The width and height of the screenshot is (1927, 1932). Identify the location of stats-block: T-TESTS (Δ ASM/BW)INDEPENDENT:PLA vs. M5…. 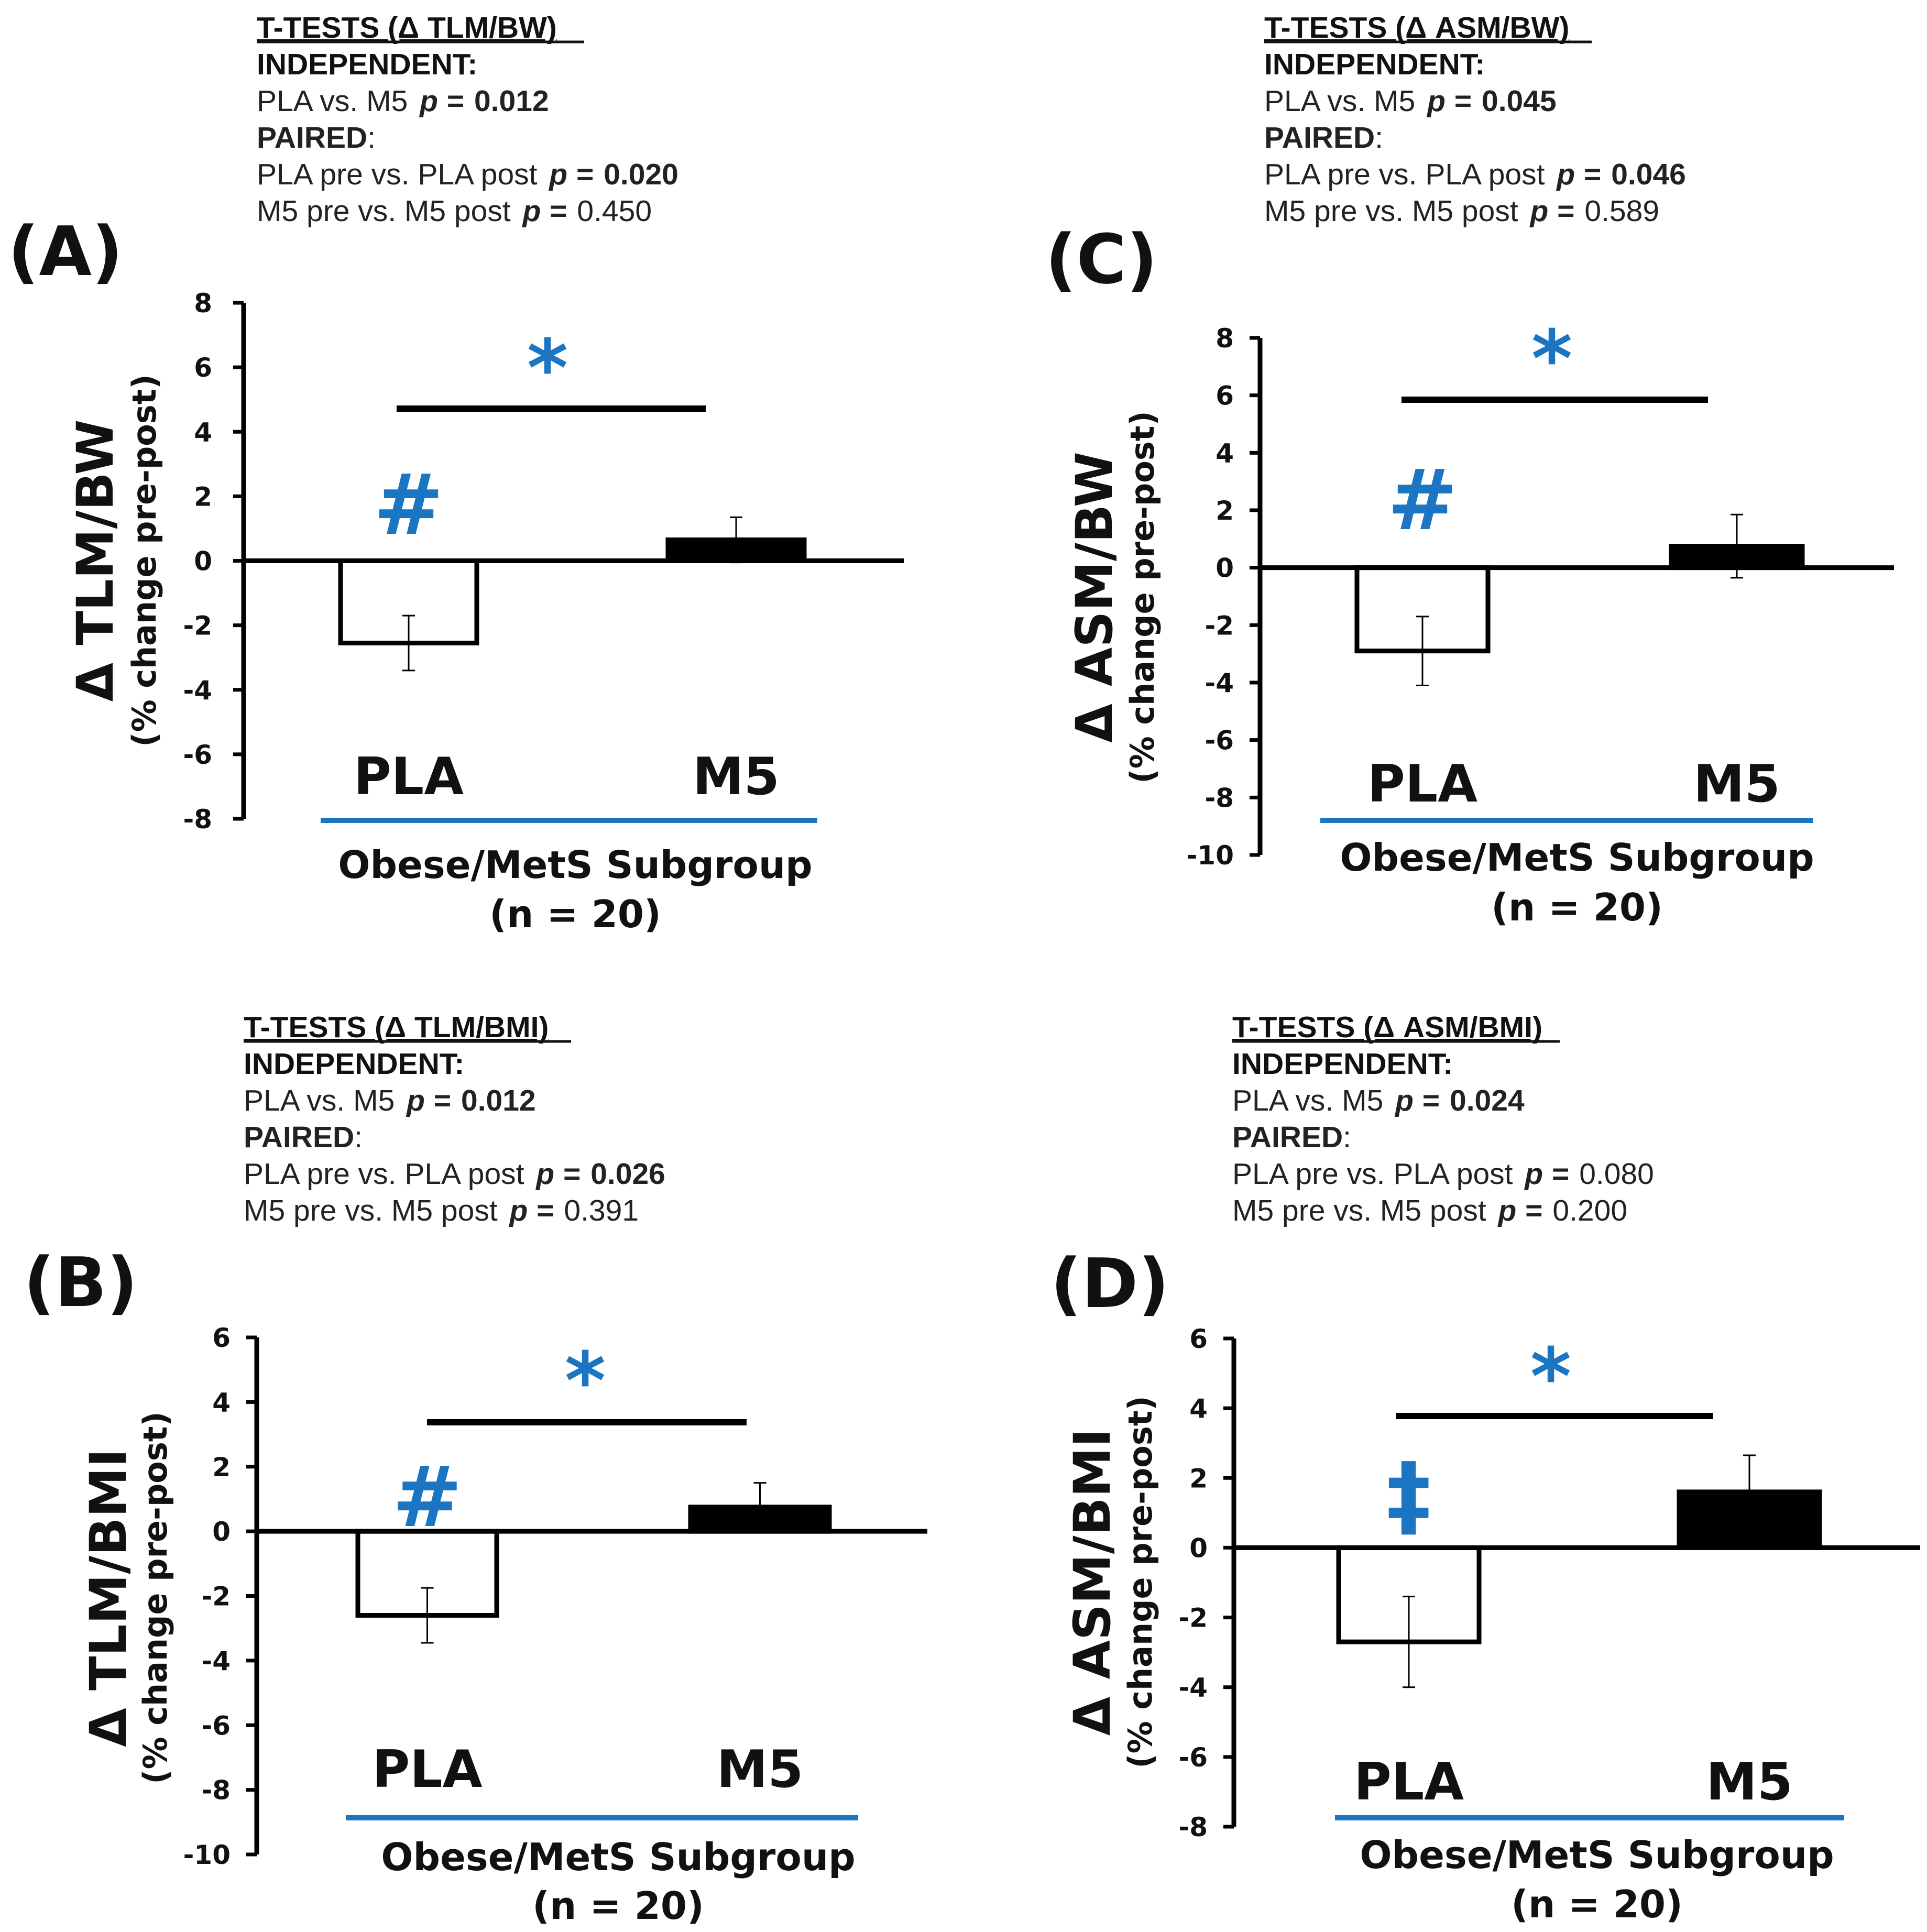
(1475, 119).